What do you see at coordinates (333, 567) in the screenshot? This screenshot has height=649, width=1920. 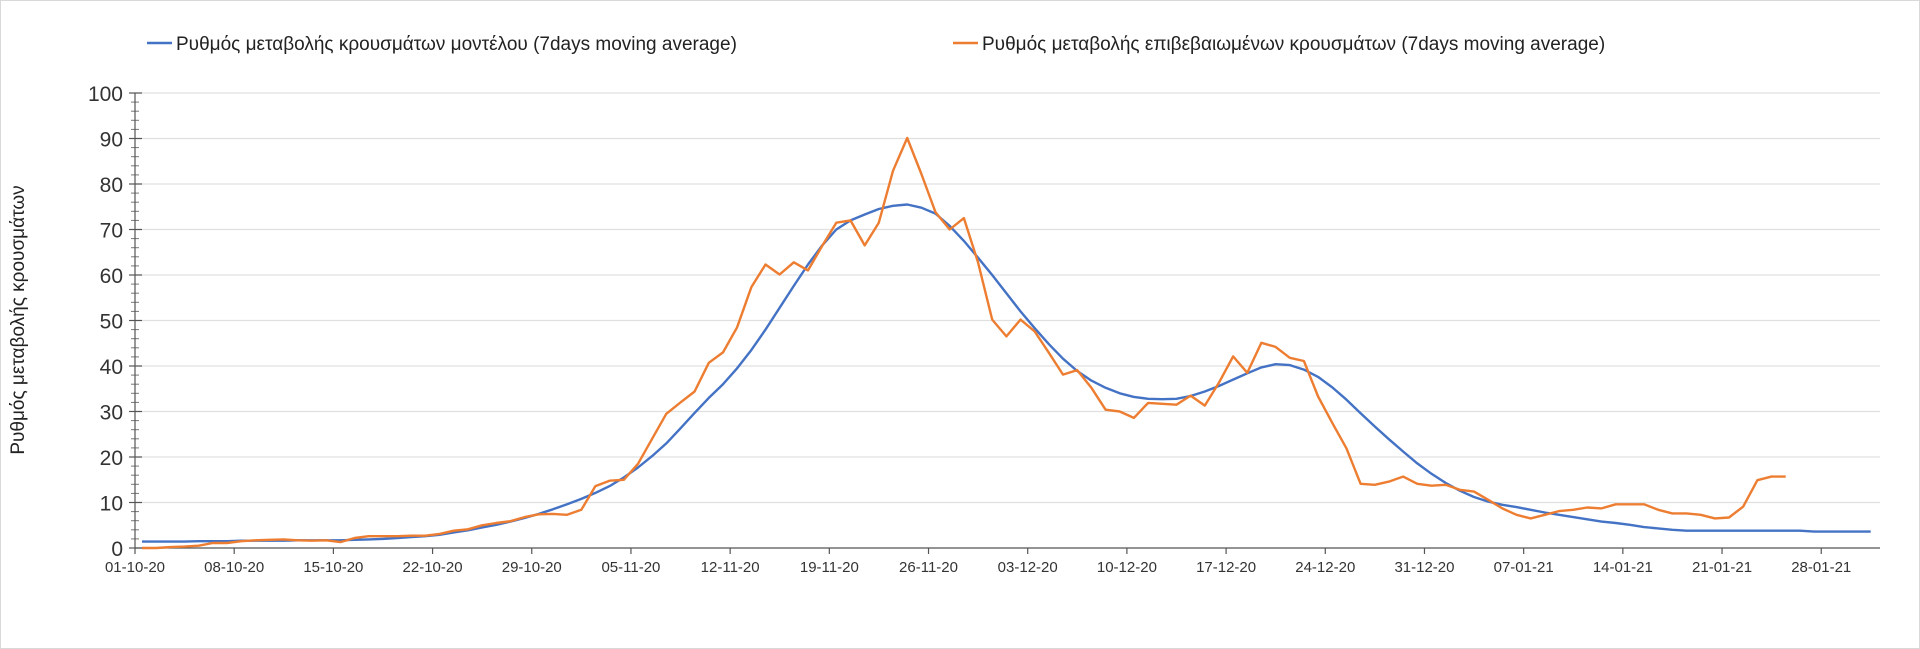 I see `x-tick-label: 15-10-20` at bounding box center [333, 567].